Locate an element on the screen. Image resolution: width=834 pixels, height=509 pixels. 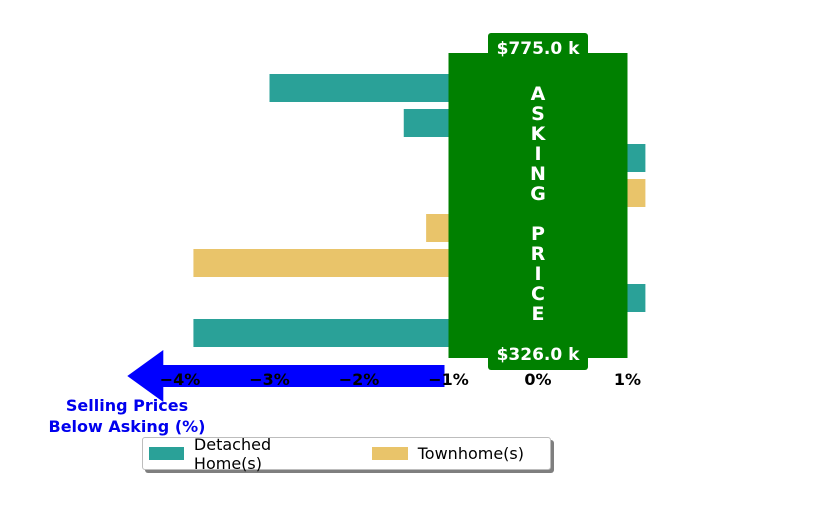
below-asking-label-line2: Below Asking (%) is located at coordinates (127, 426).